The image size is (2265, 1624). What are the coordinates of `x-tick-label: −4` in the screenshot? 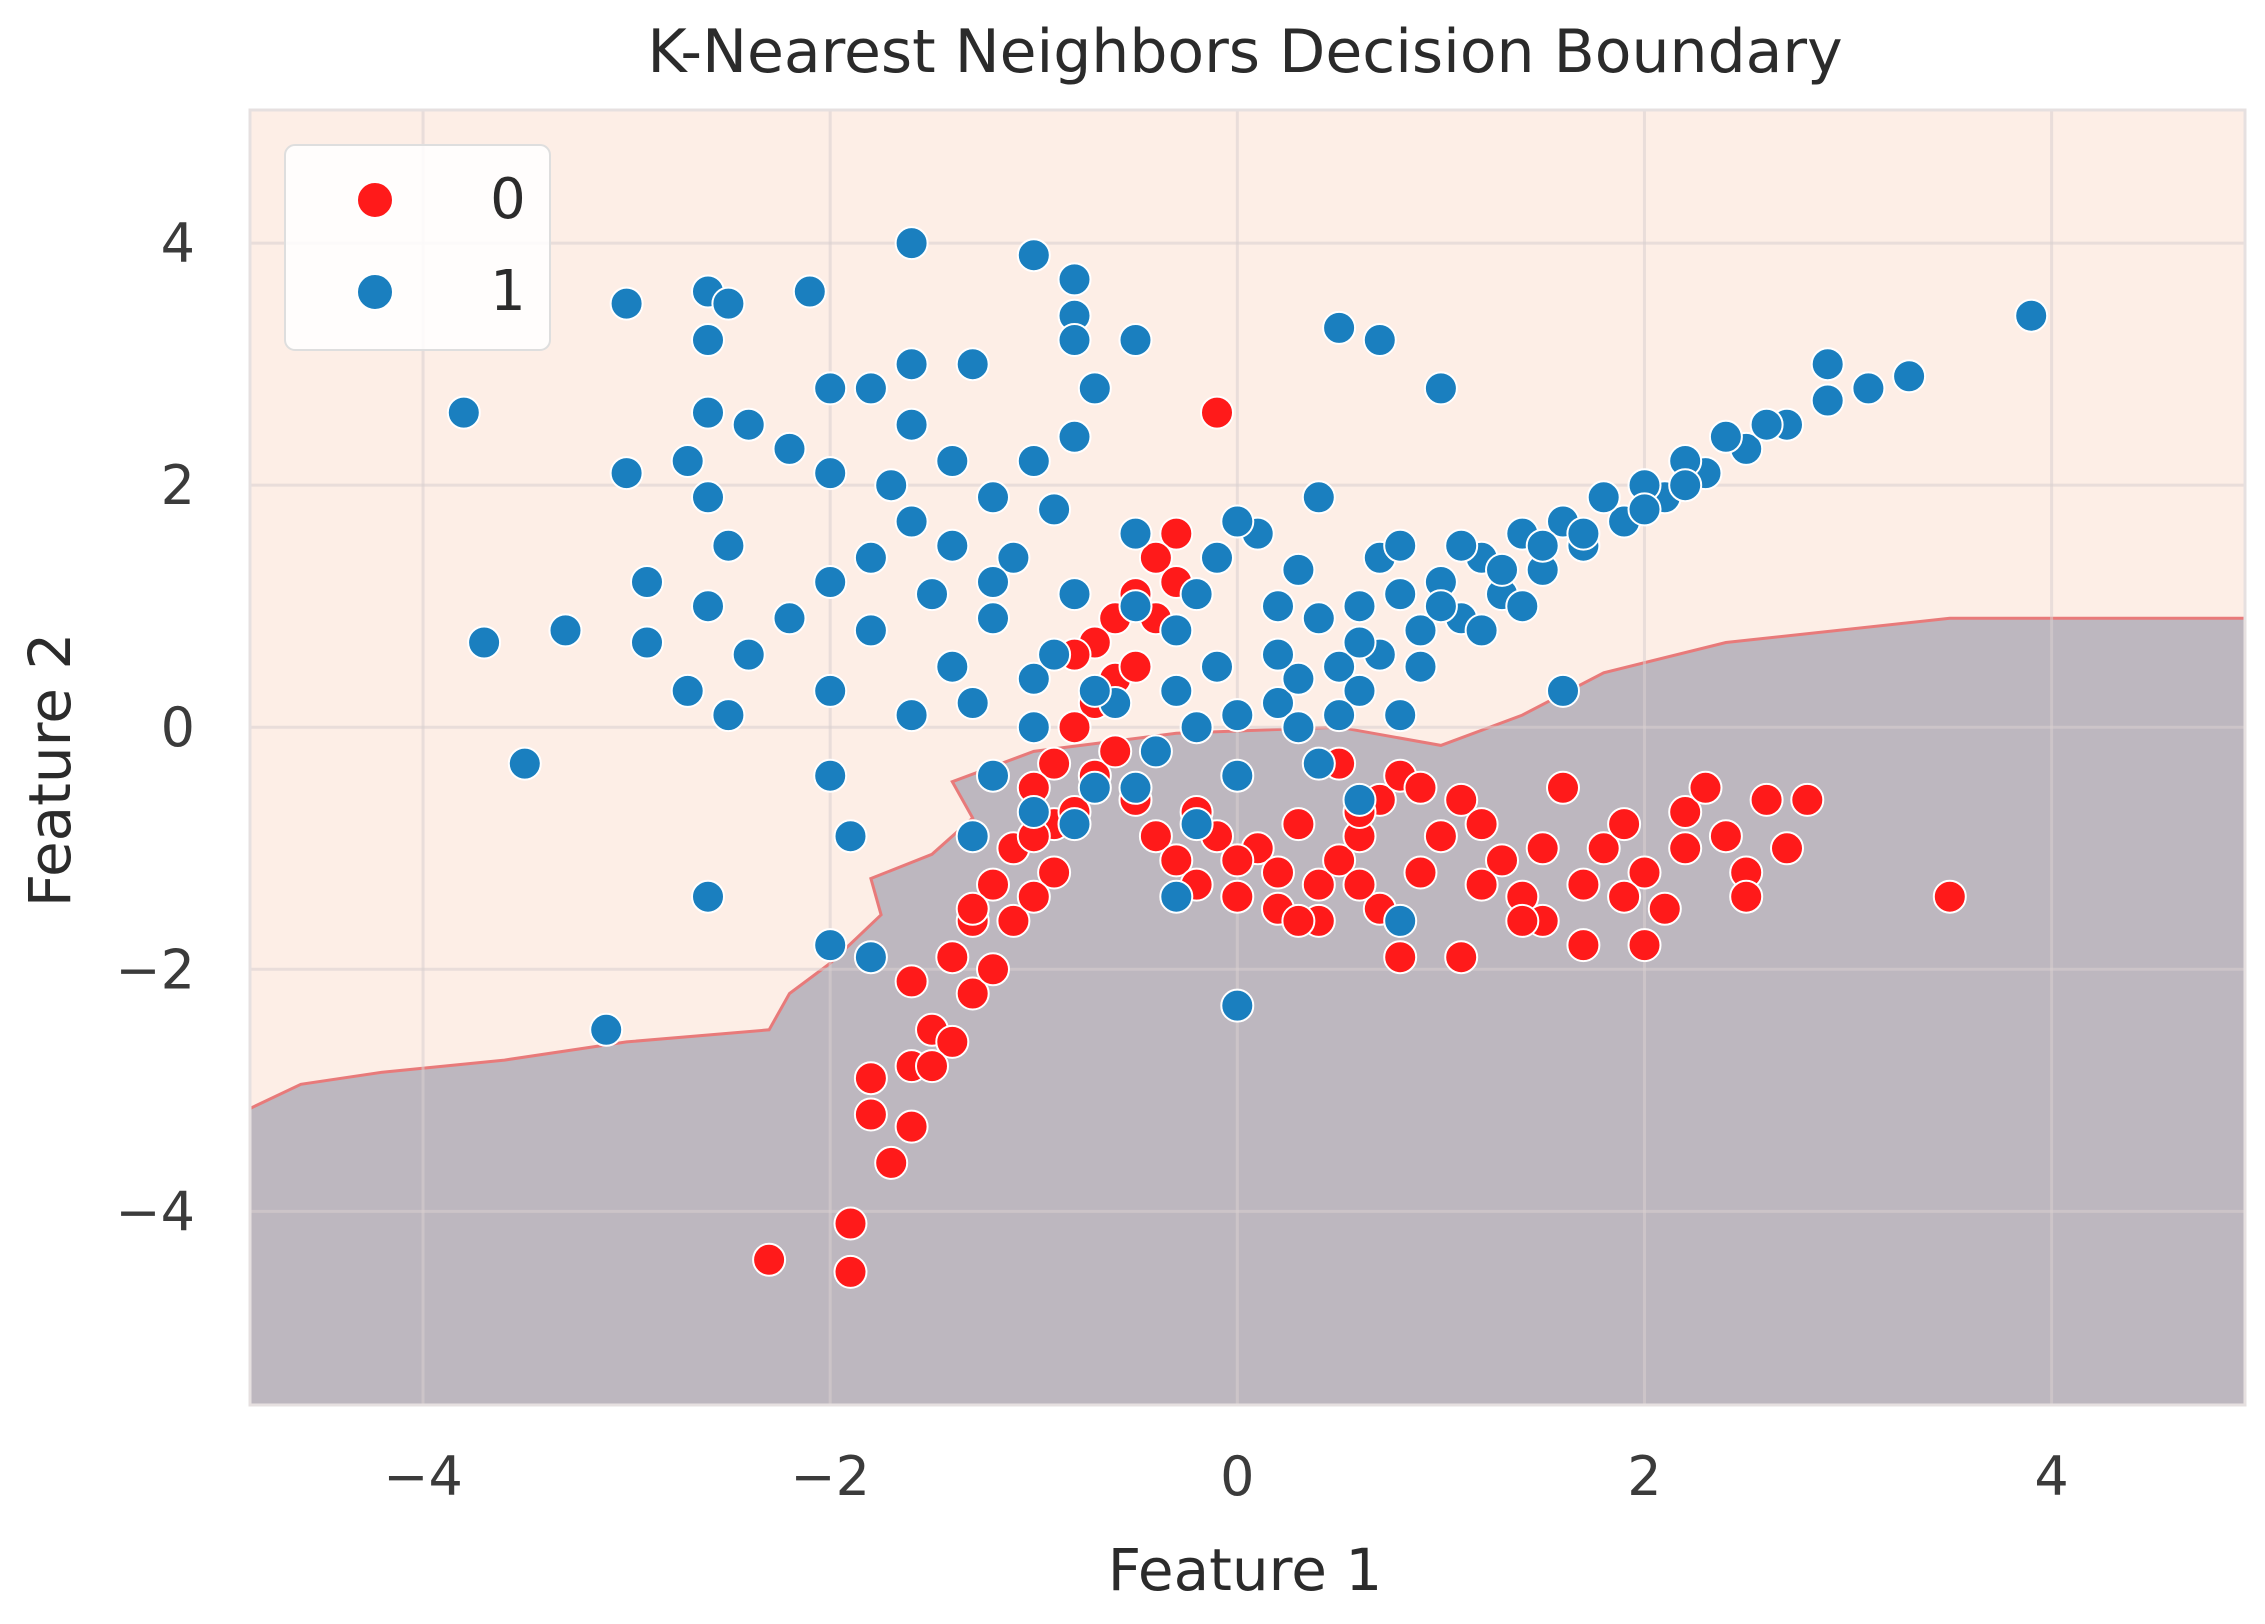 It's located at (423, 1476).